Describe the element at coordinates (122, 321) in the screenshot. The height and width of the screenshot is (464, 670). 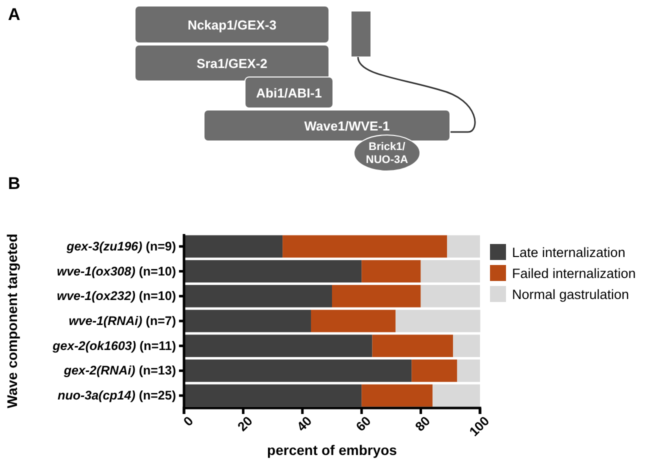
I see `y-tick-label: wve-1(RNAi) (n=7)` at that location.